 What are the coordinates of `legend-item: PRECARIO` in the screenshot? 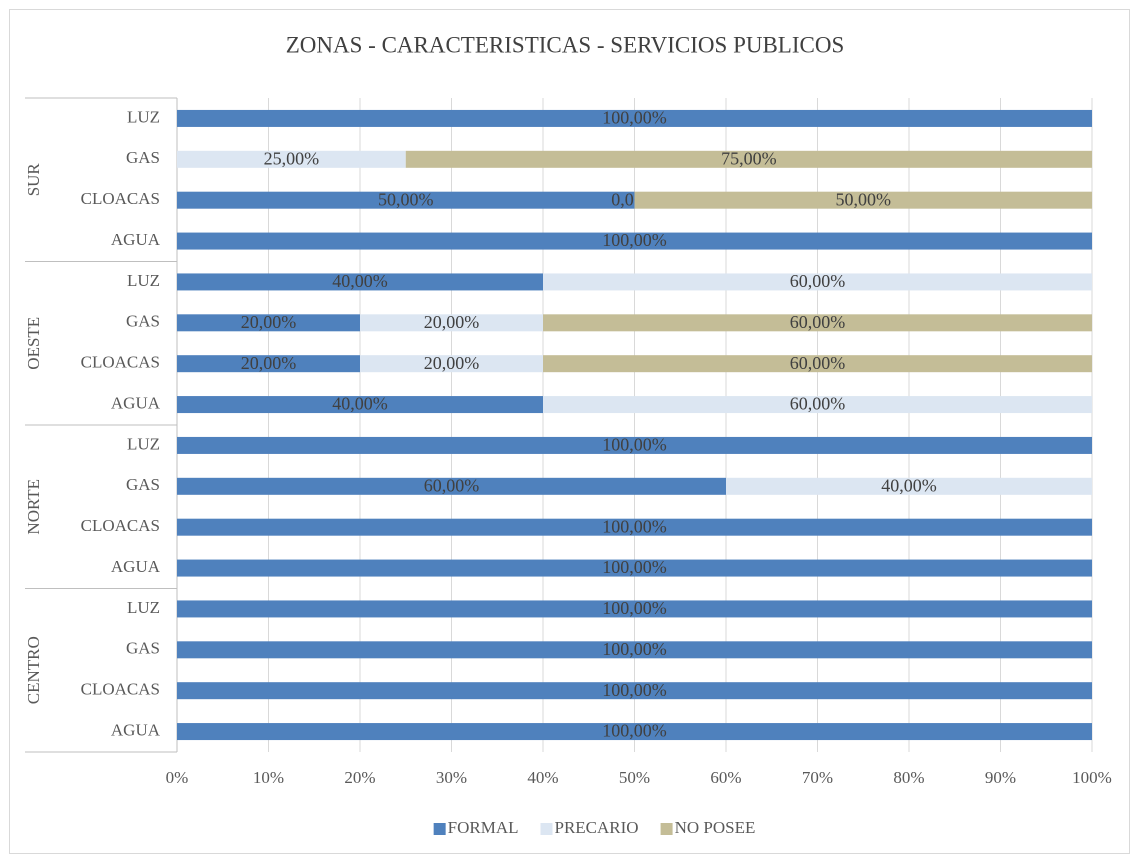 It's located at (589, 827).